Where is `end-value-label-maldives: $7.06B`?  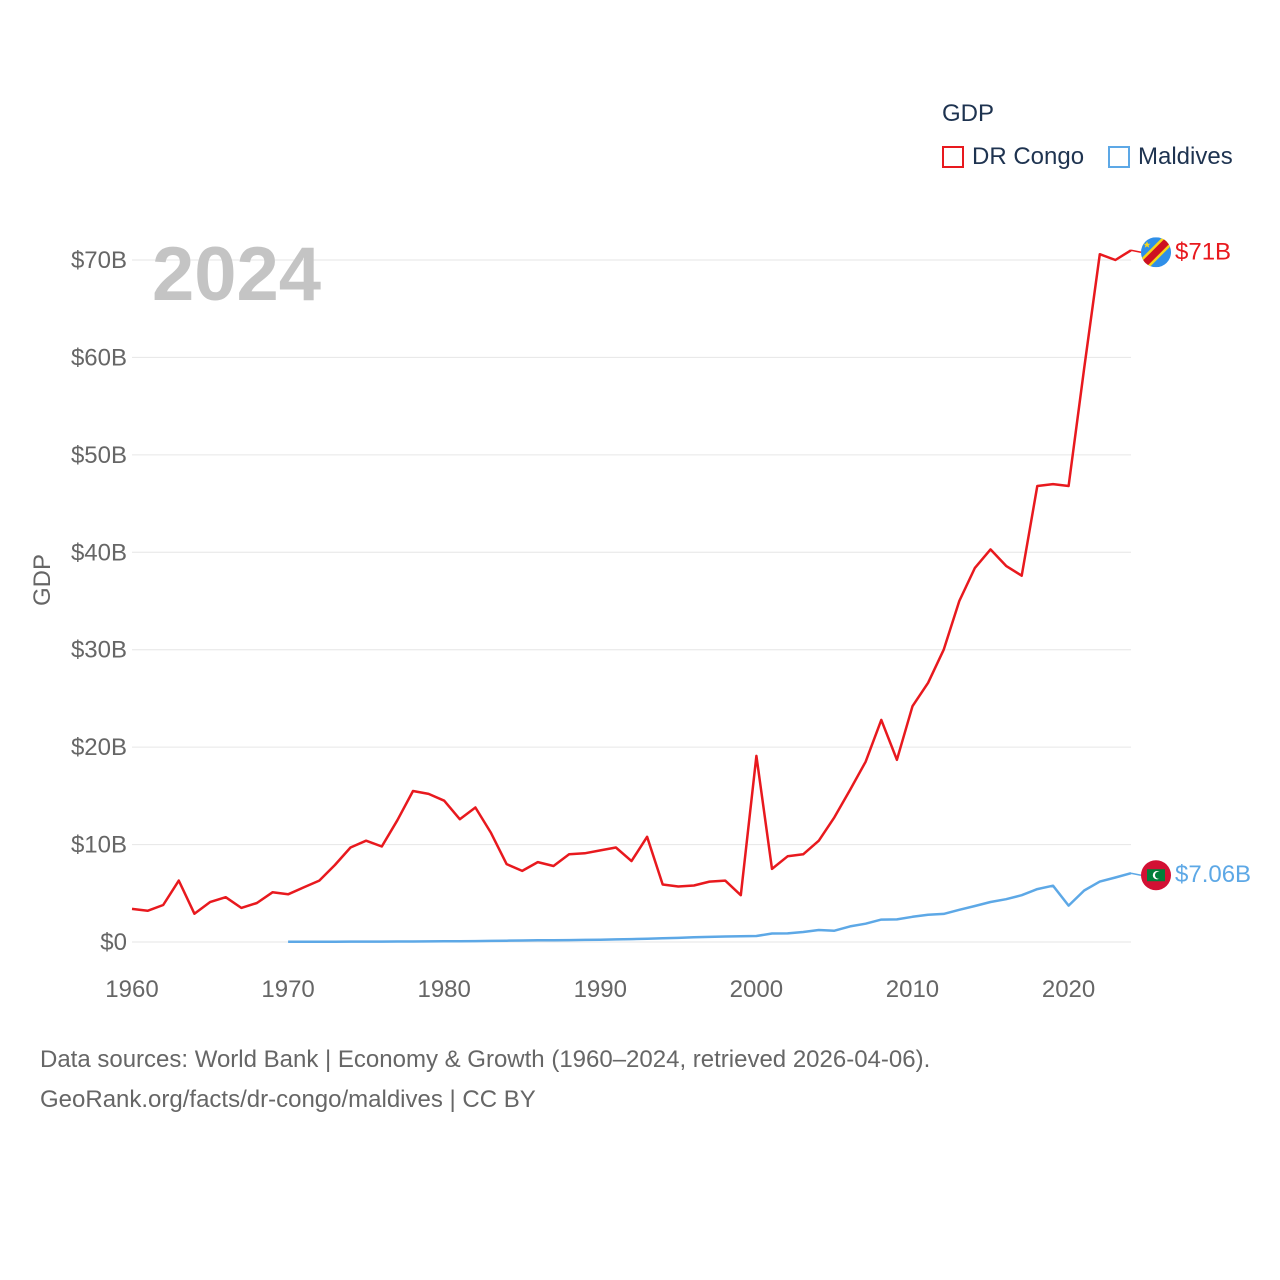
end-value-label-maldives: $7.06B is located at coordinates (1213, 874).